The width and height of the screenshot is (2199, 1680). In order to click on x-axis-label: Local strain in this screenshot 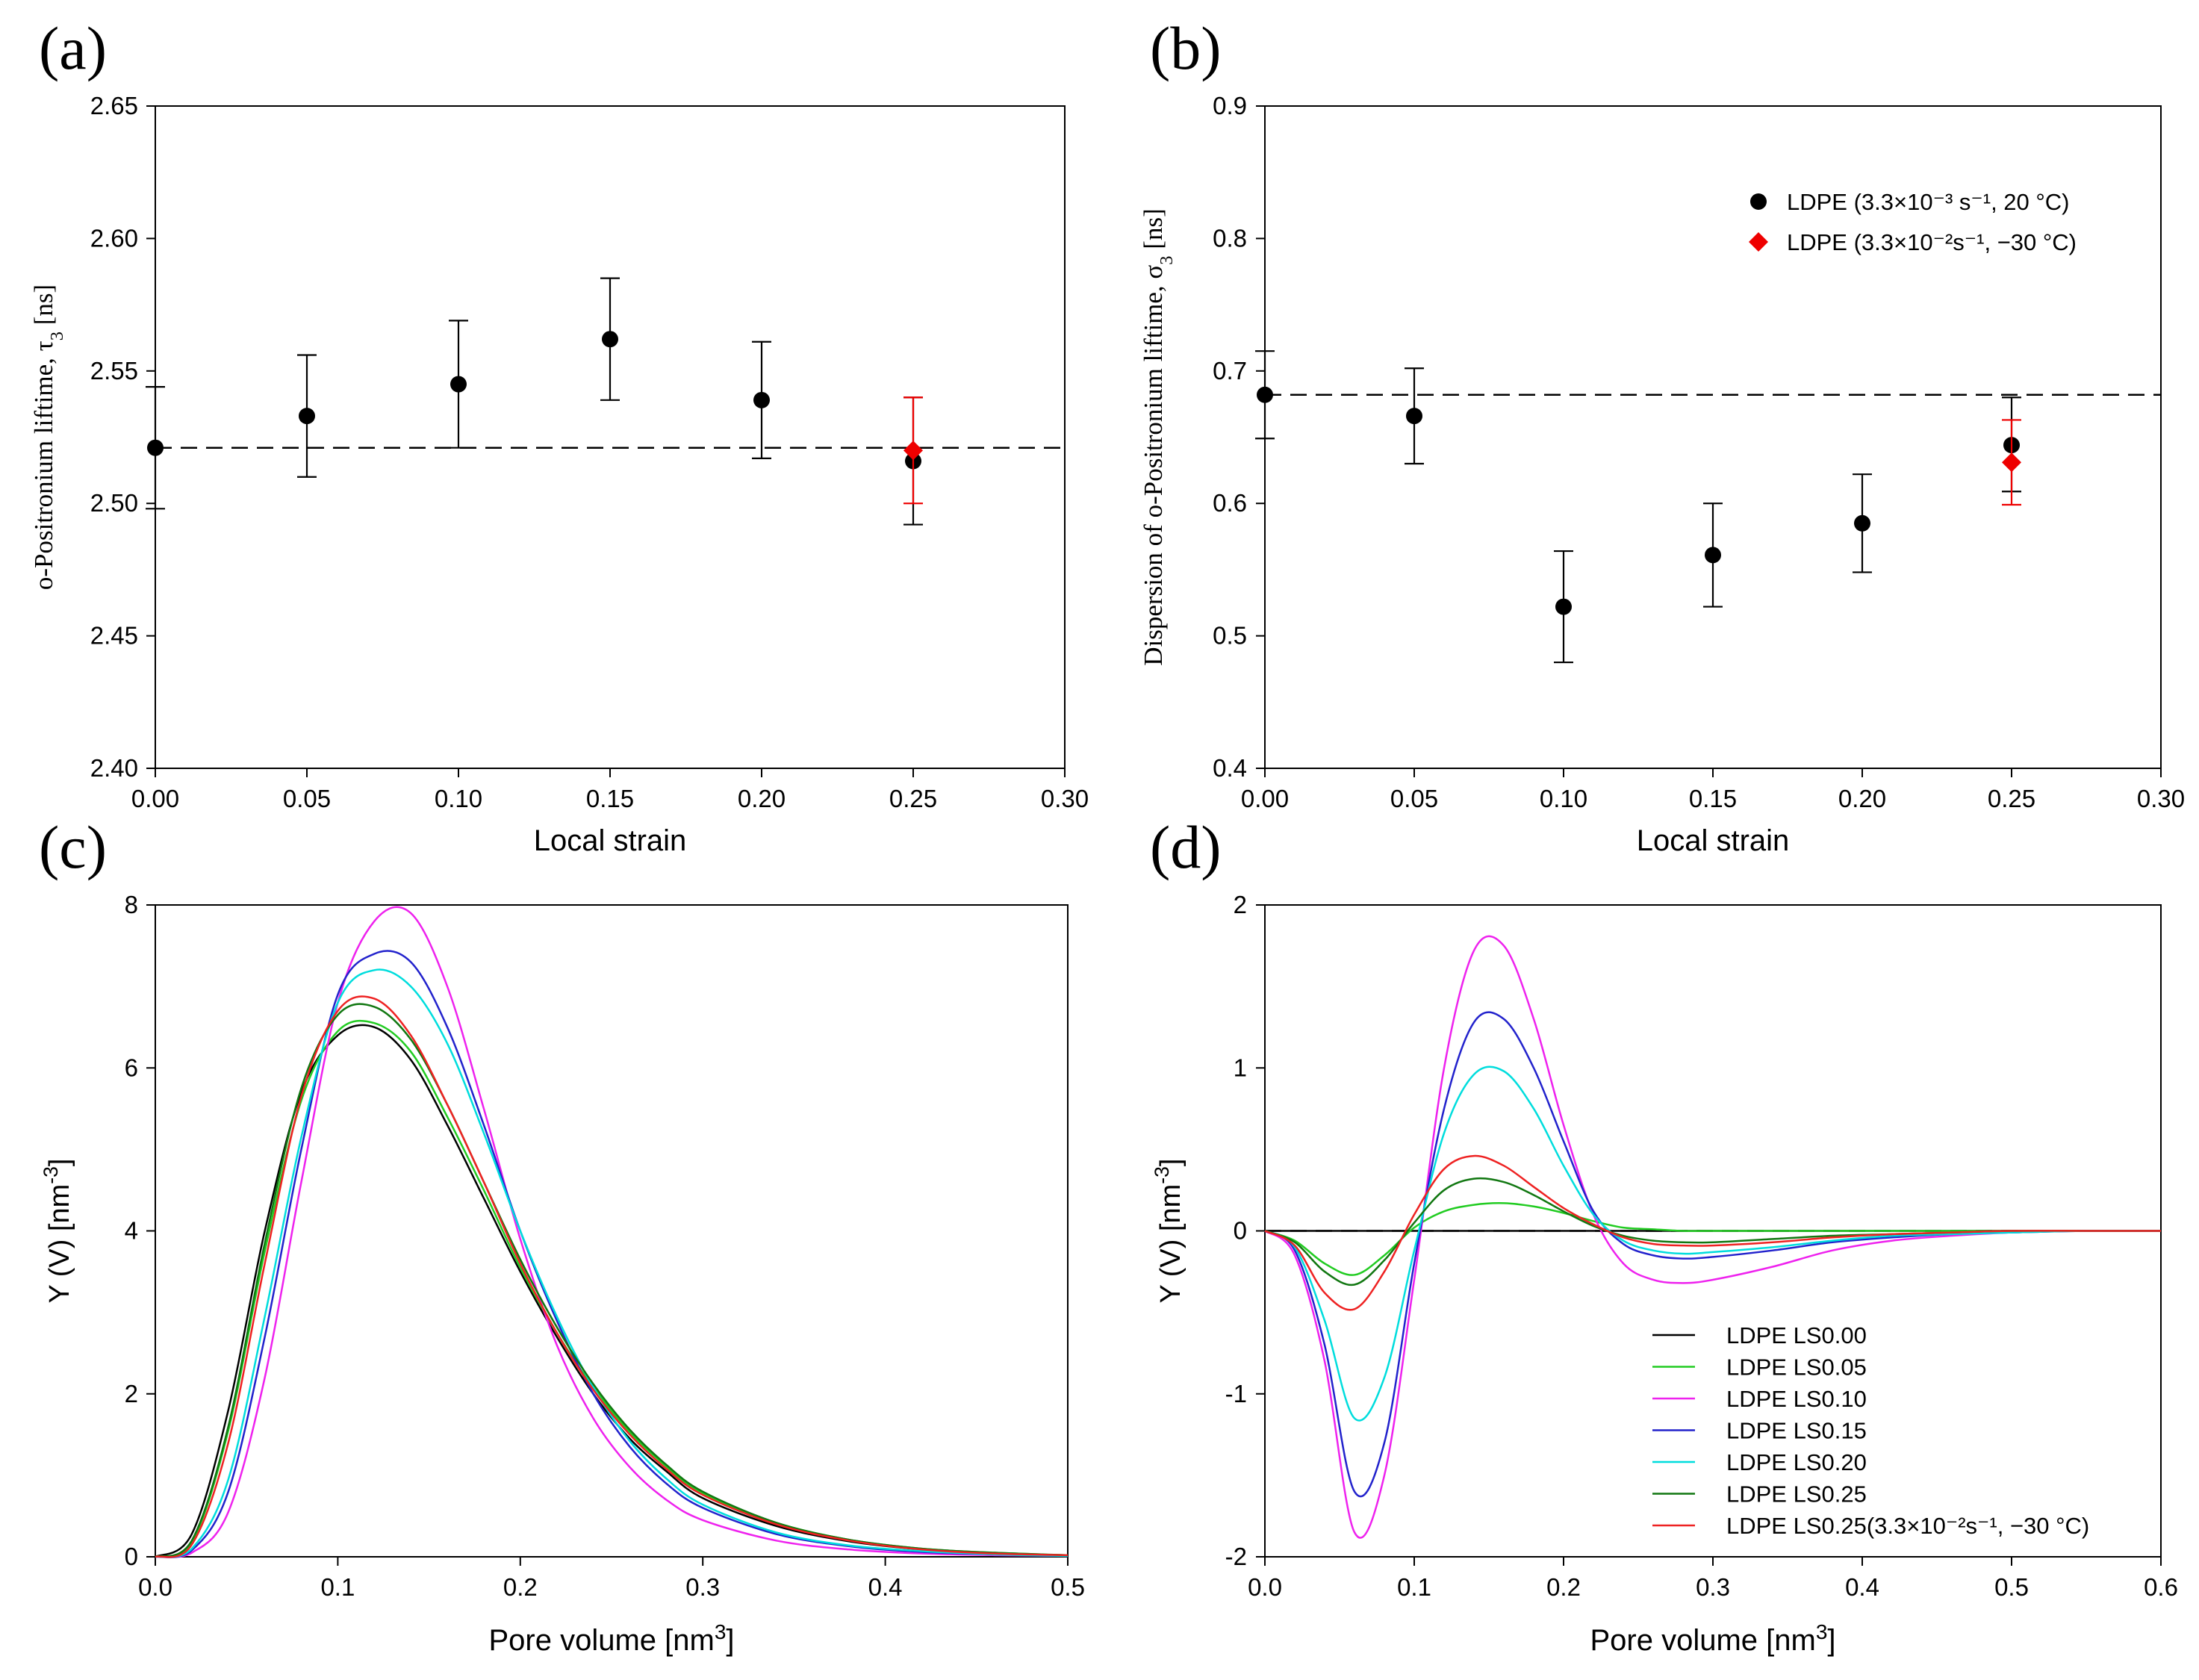, I will do `click(610, 841)`.